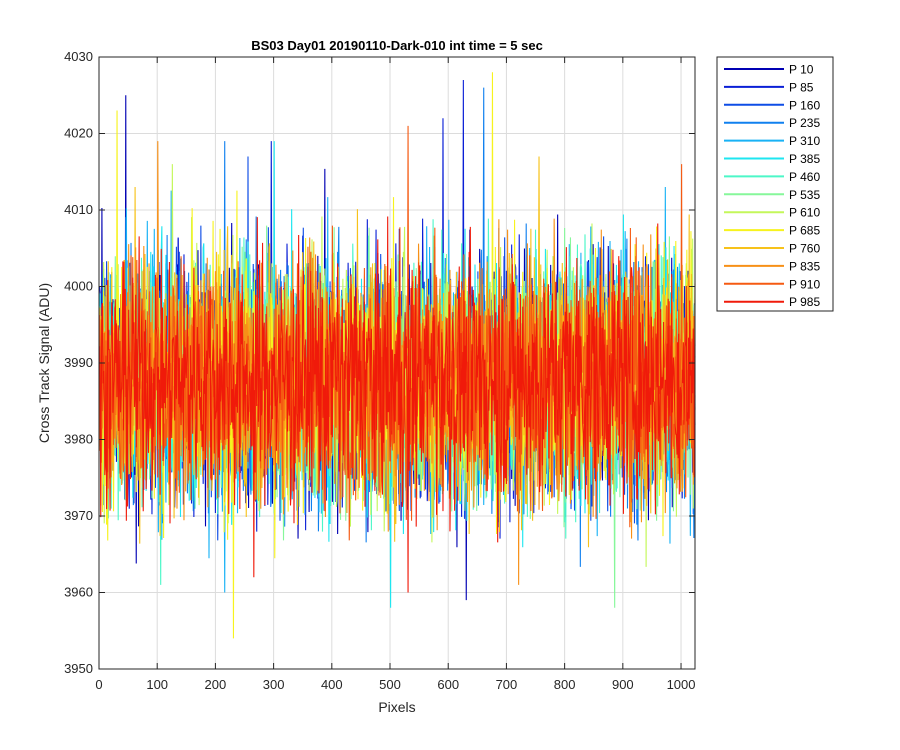 Image resolution: width=900 pixels, height=750 pixels. What do you see at coordinates (804, 284) in the screenshot?
I see `legend-label: P 910` at bounding box center [804, 284].